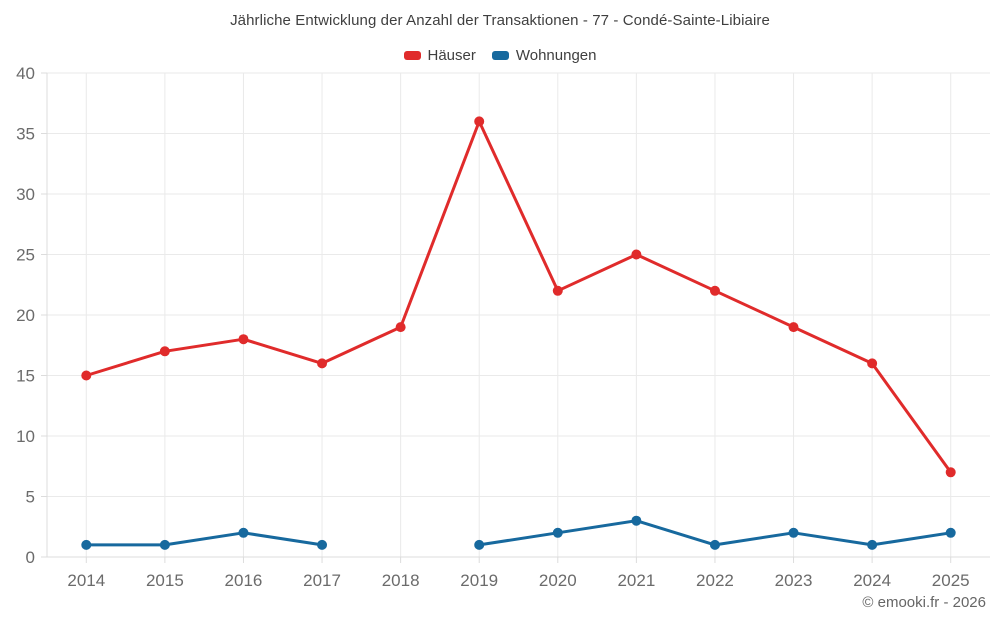 This screenshot has width=1000, height=625. What do you see at coordinates (924, 602) in the screenshot?
I see `copyright-credit: © emooki.fr - 2026` at bounding box center [924, 602].